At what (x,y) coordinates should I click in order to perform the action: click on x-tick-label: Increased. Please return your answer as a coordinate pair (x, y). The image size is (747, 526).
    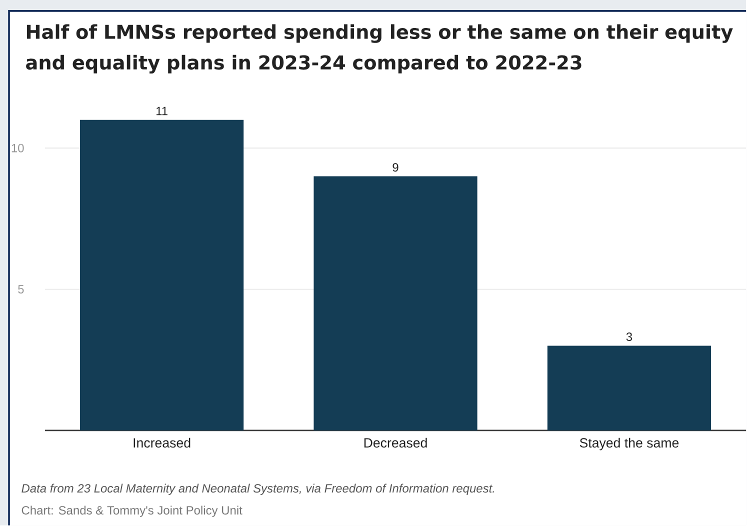
    Looking at the image, I should click on (162, 443).